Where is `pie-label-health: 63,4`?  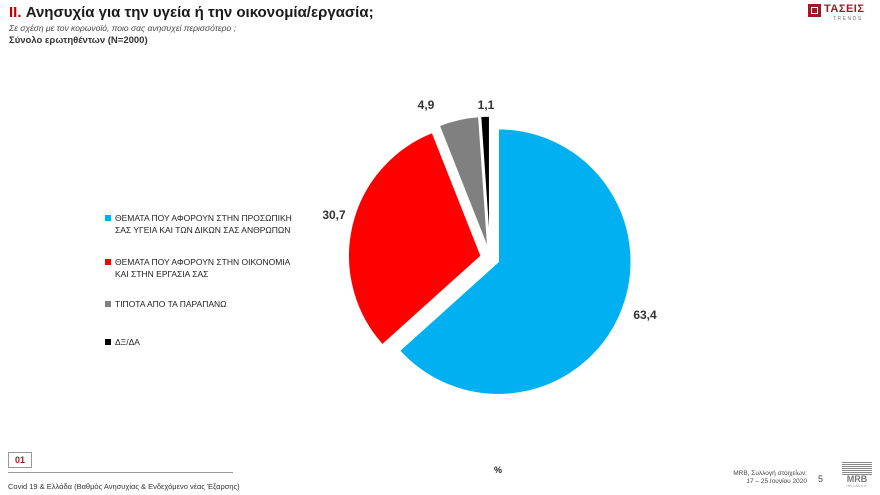
pie-label-health: 63,4 is located at coordinates (645, 315).